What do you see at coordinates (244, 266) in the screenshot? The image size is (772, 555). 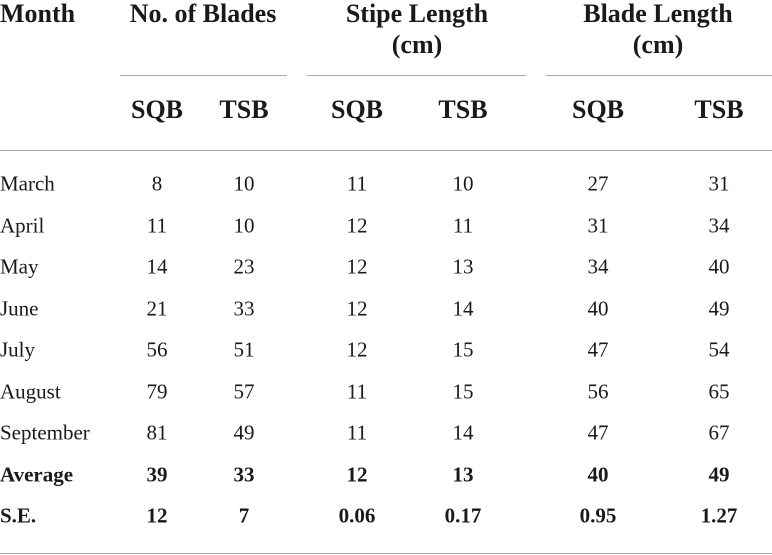 I see `cell: 23` at bounding box center [244, 266].